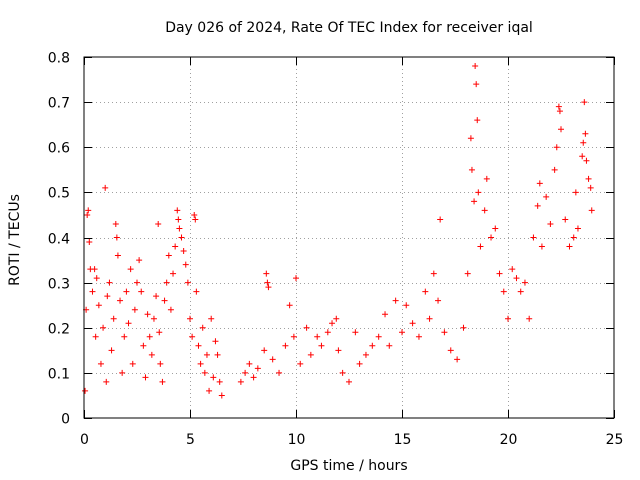  Describe the element at coordinates (297, 440) in the screenshot. I see `x-tick-label: 10` at that location.